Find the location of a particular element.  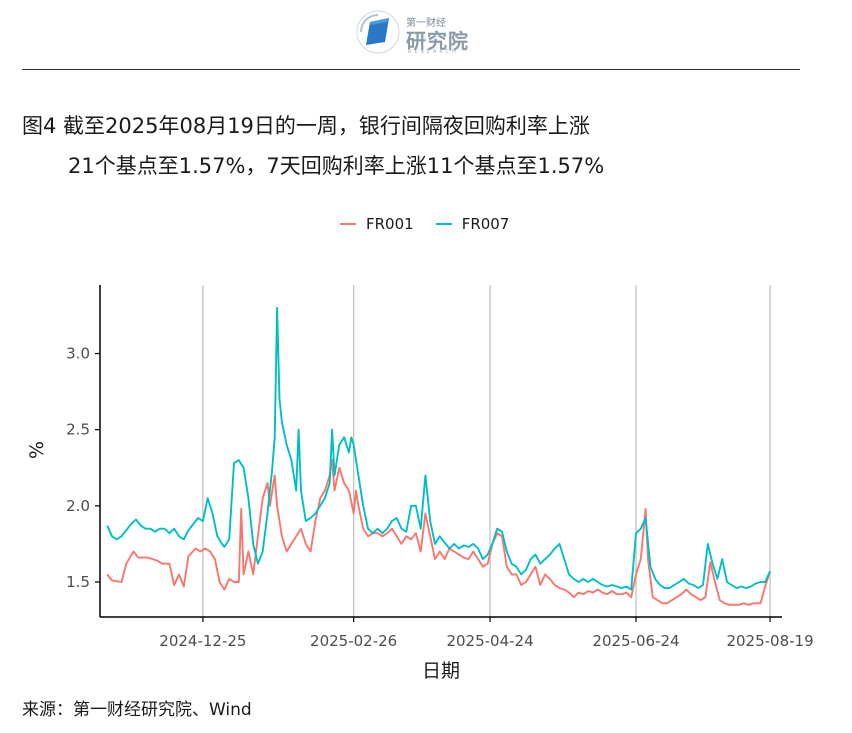

x-tick-label: 2025-02-26 is located at coordinates (353, 641).